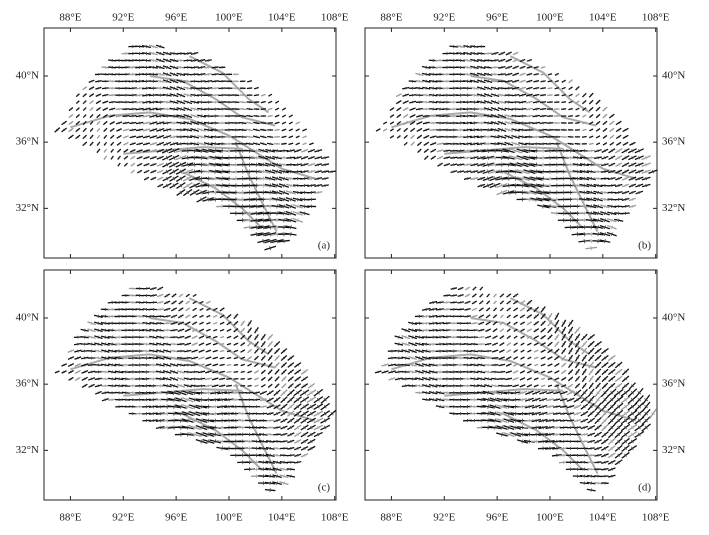 This screenshot has height=535, width=709. What do you see at coordinates (533, 342) in the screenshot?
I see `fault-trace` at bounding box center [533, 342].